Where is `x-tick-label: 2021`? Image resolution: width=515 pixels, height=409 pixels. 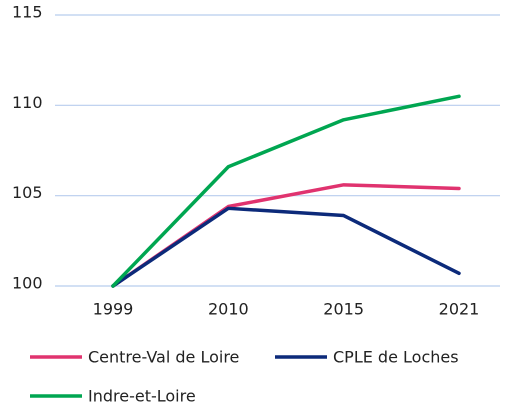
x-tick-label: 2021 is located at coordinates (459, 309).